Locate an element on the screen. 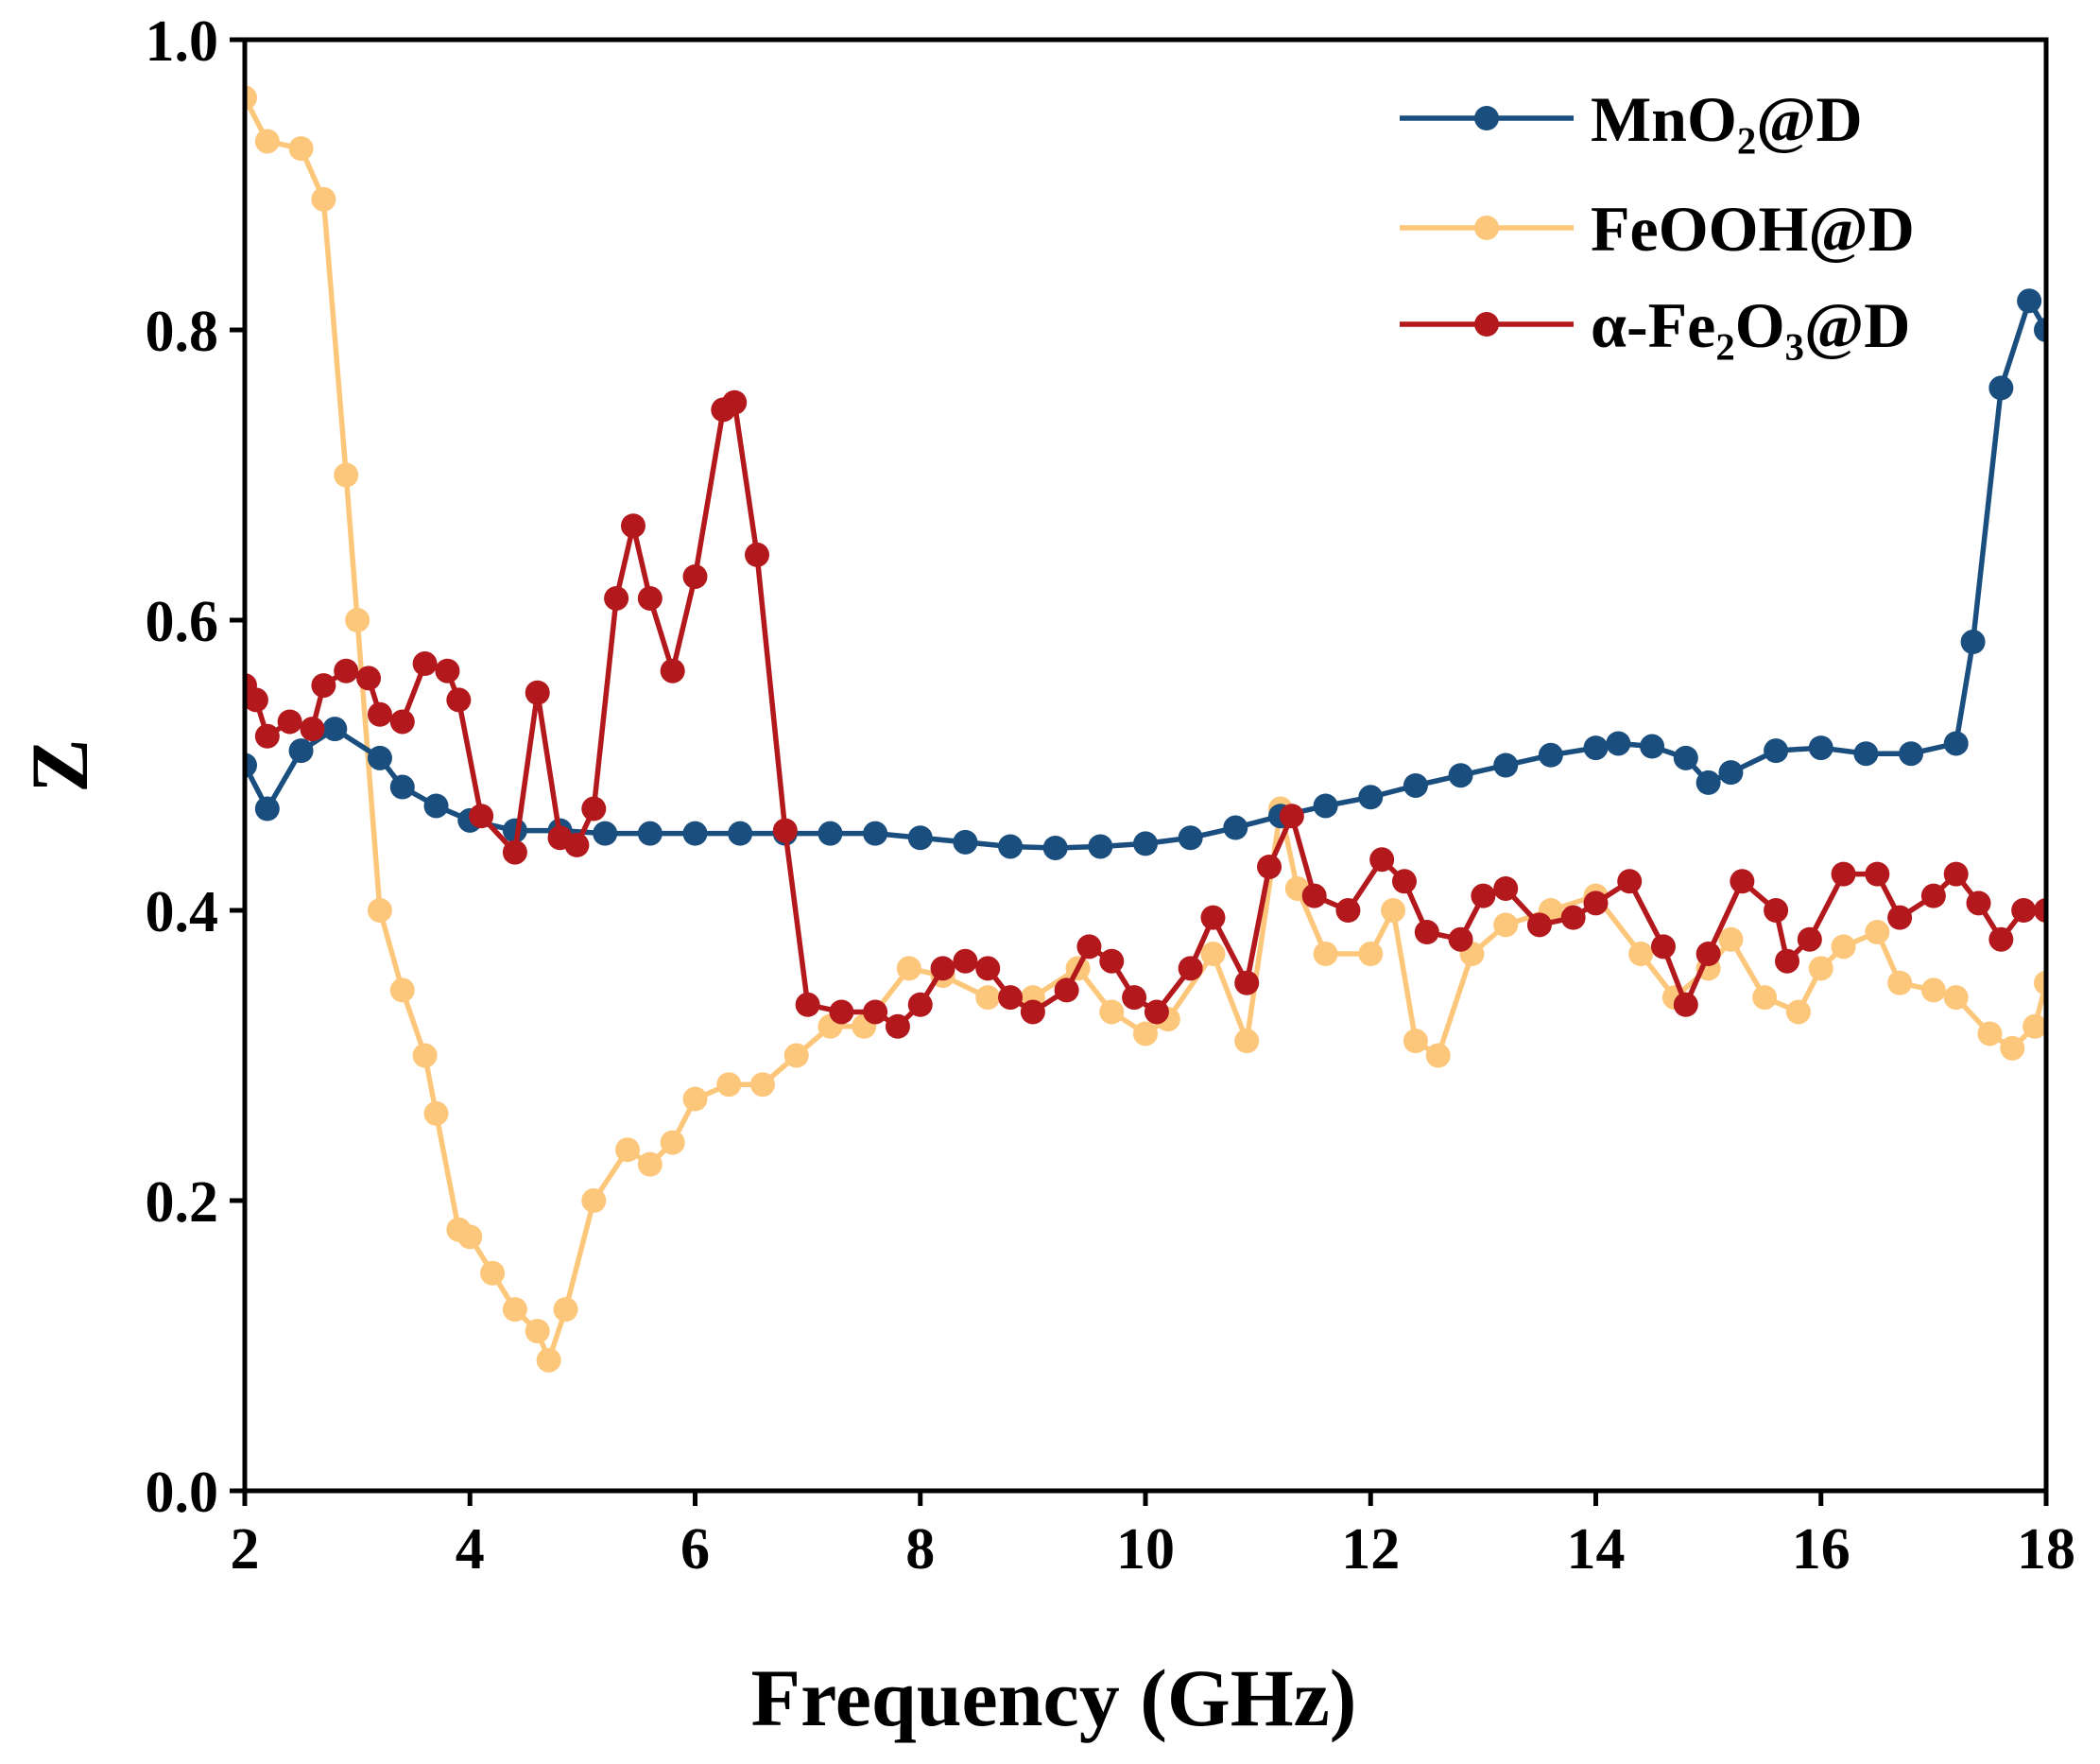  x-tick-label: 18 is located at coordinates (2046, 1549).